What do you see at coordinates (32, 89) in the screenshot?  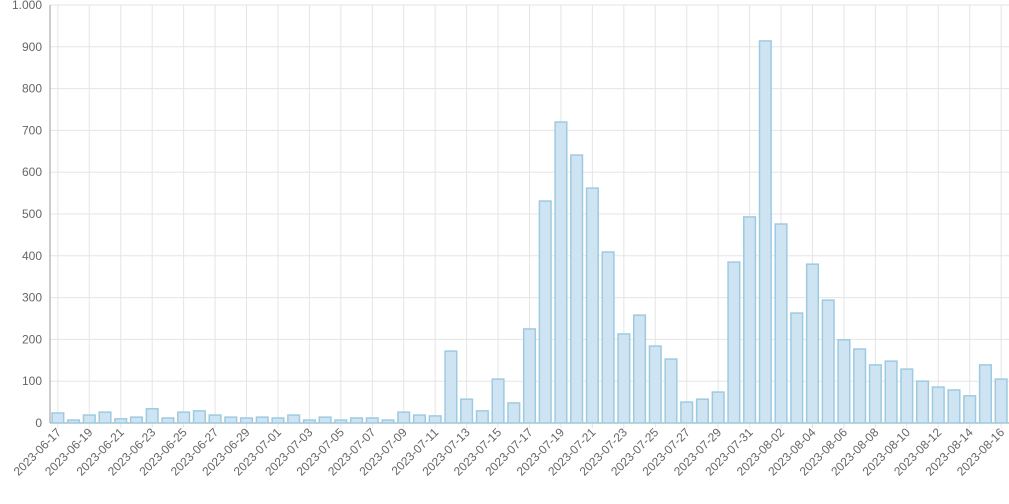 I see `y-tick-label: 800` at bounding box center [32, 89].